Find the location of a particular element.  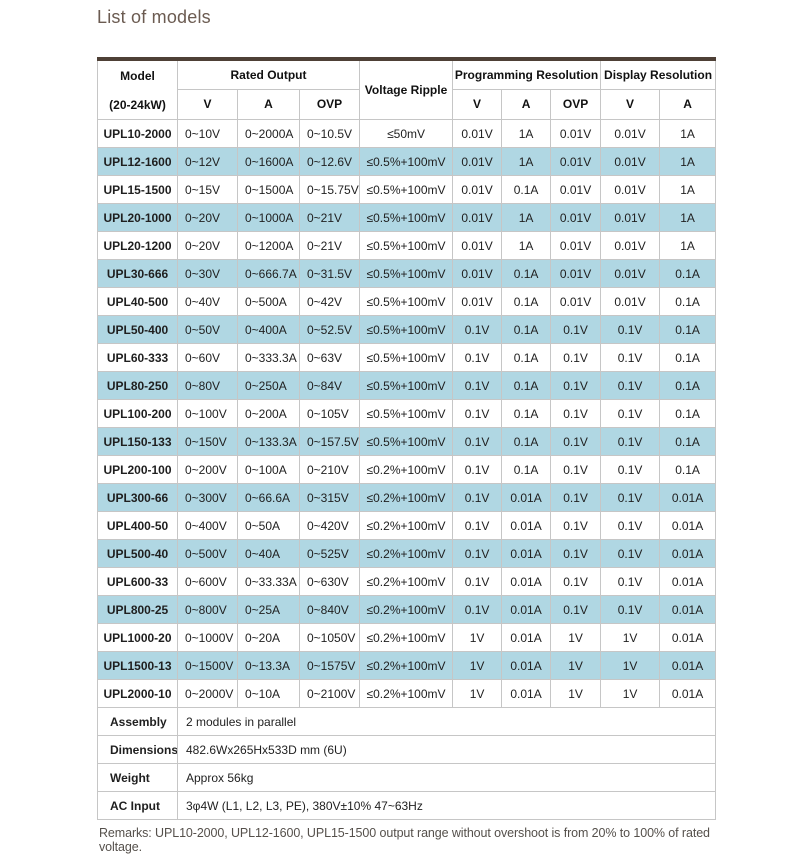

header-rated-a: A is located at coordinates (268, 104).